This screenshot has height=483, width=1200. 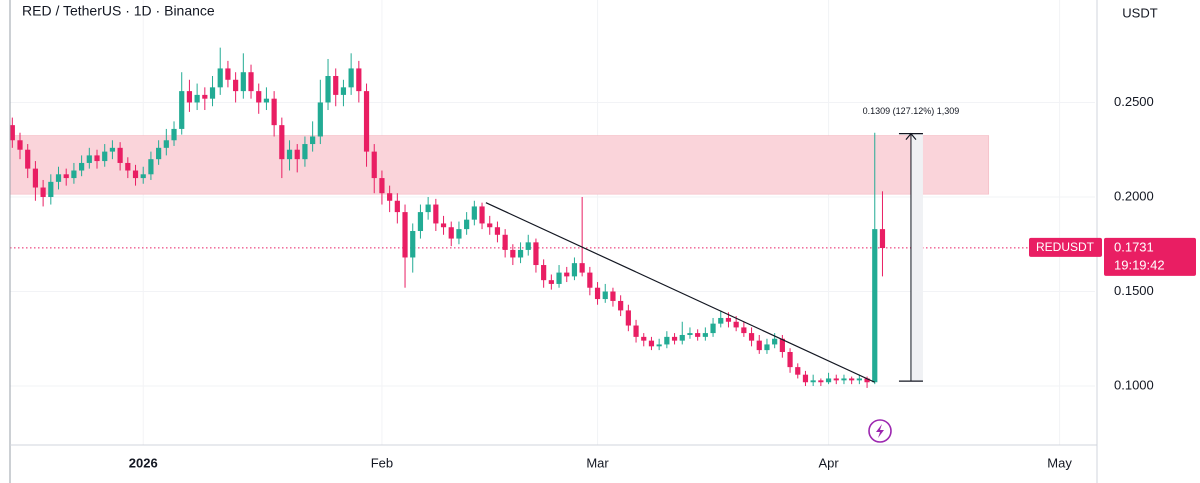 What do you see at coordinates (1134, 101) in the screenshot?
I see `y-tick-label: 0.2500` at bounding box center [1134, 101].